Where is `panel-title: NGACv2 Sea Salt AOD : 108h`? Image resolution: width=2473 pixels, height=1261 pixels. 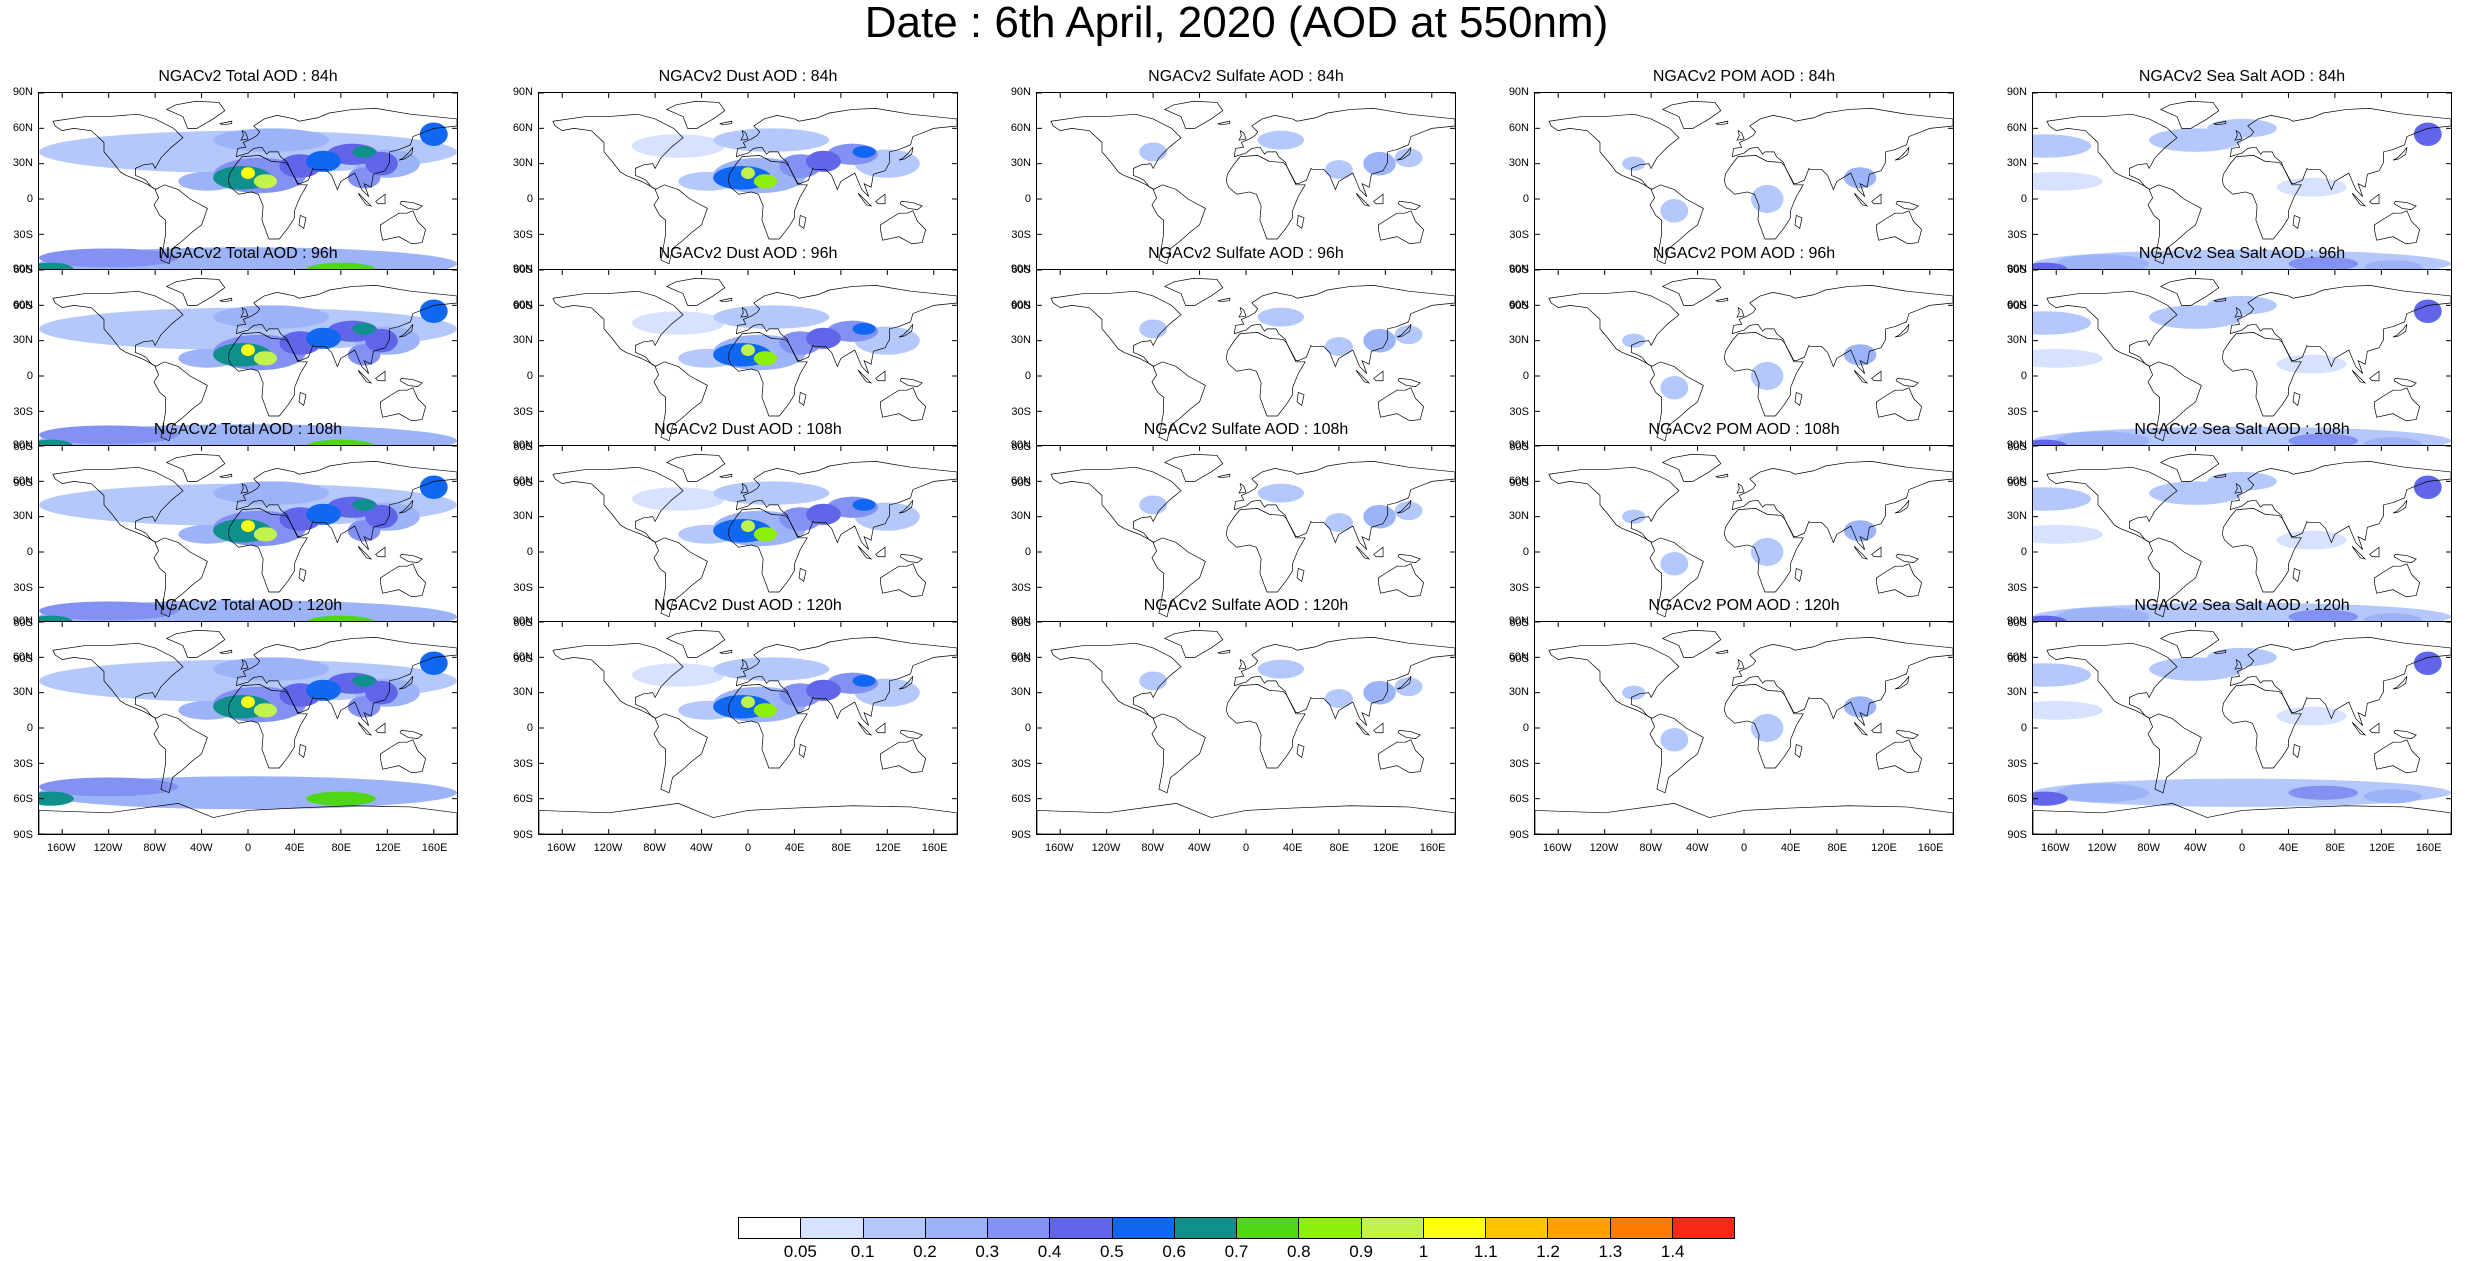
panel-title: NGACv2 Sea Salt AOD : 108h is located at coordinates (2242, 429).